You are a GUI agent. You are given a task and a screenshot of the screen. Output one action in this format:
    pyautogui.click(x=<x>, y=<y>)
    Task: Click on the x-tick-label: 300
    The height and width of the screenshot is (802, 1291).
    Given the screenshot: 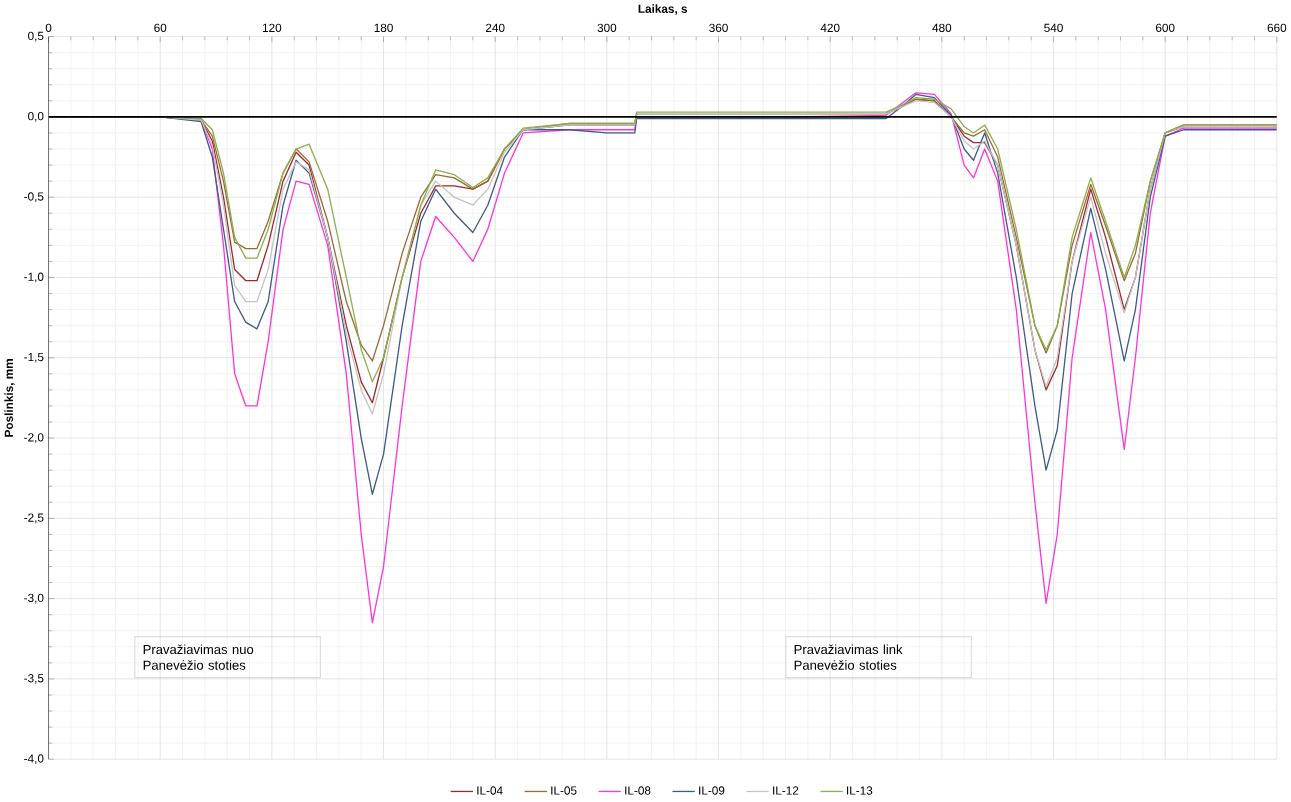 What is the action you would take?
    pyautogui.click(x=607, y=28)
    